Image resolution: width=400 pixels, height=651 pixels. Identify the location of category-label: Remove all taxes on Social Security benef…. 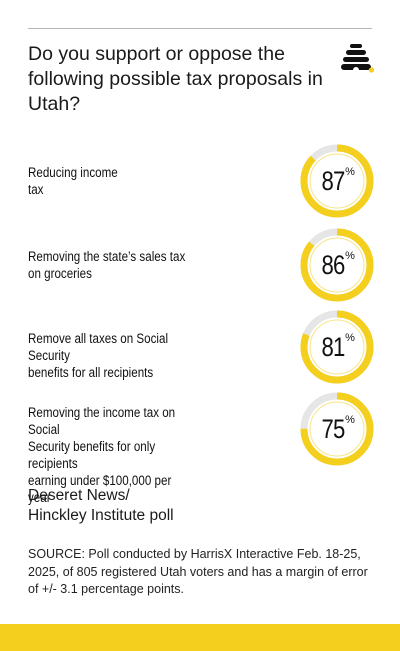
(109, 355).